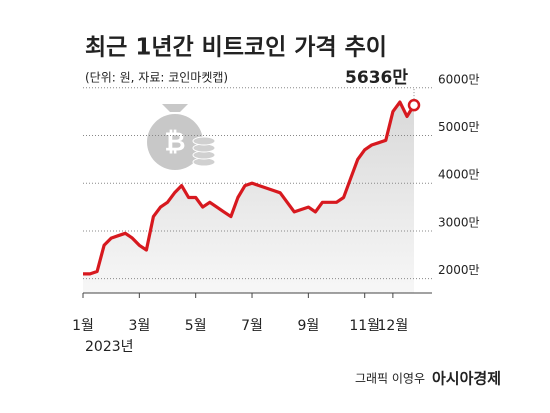  Describe the element at coordinates (139, 326) in the screenshot. I see `x-tick-label: 3월` at that location.